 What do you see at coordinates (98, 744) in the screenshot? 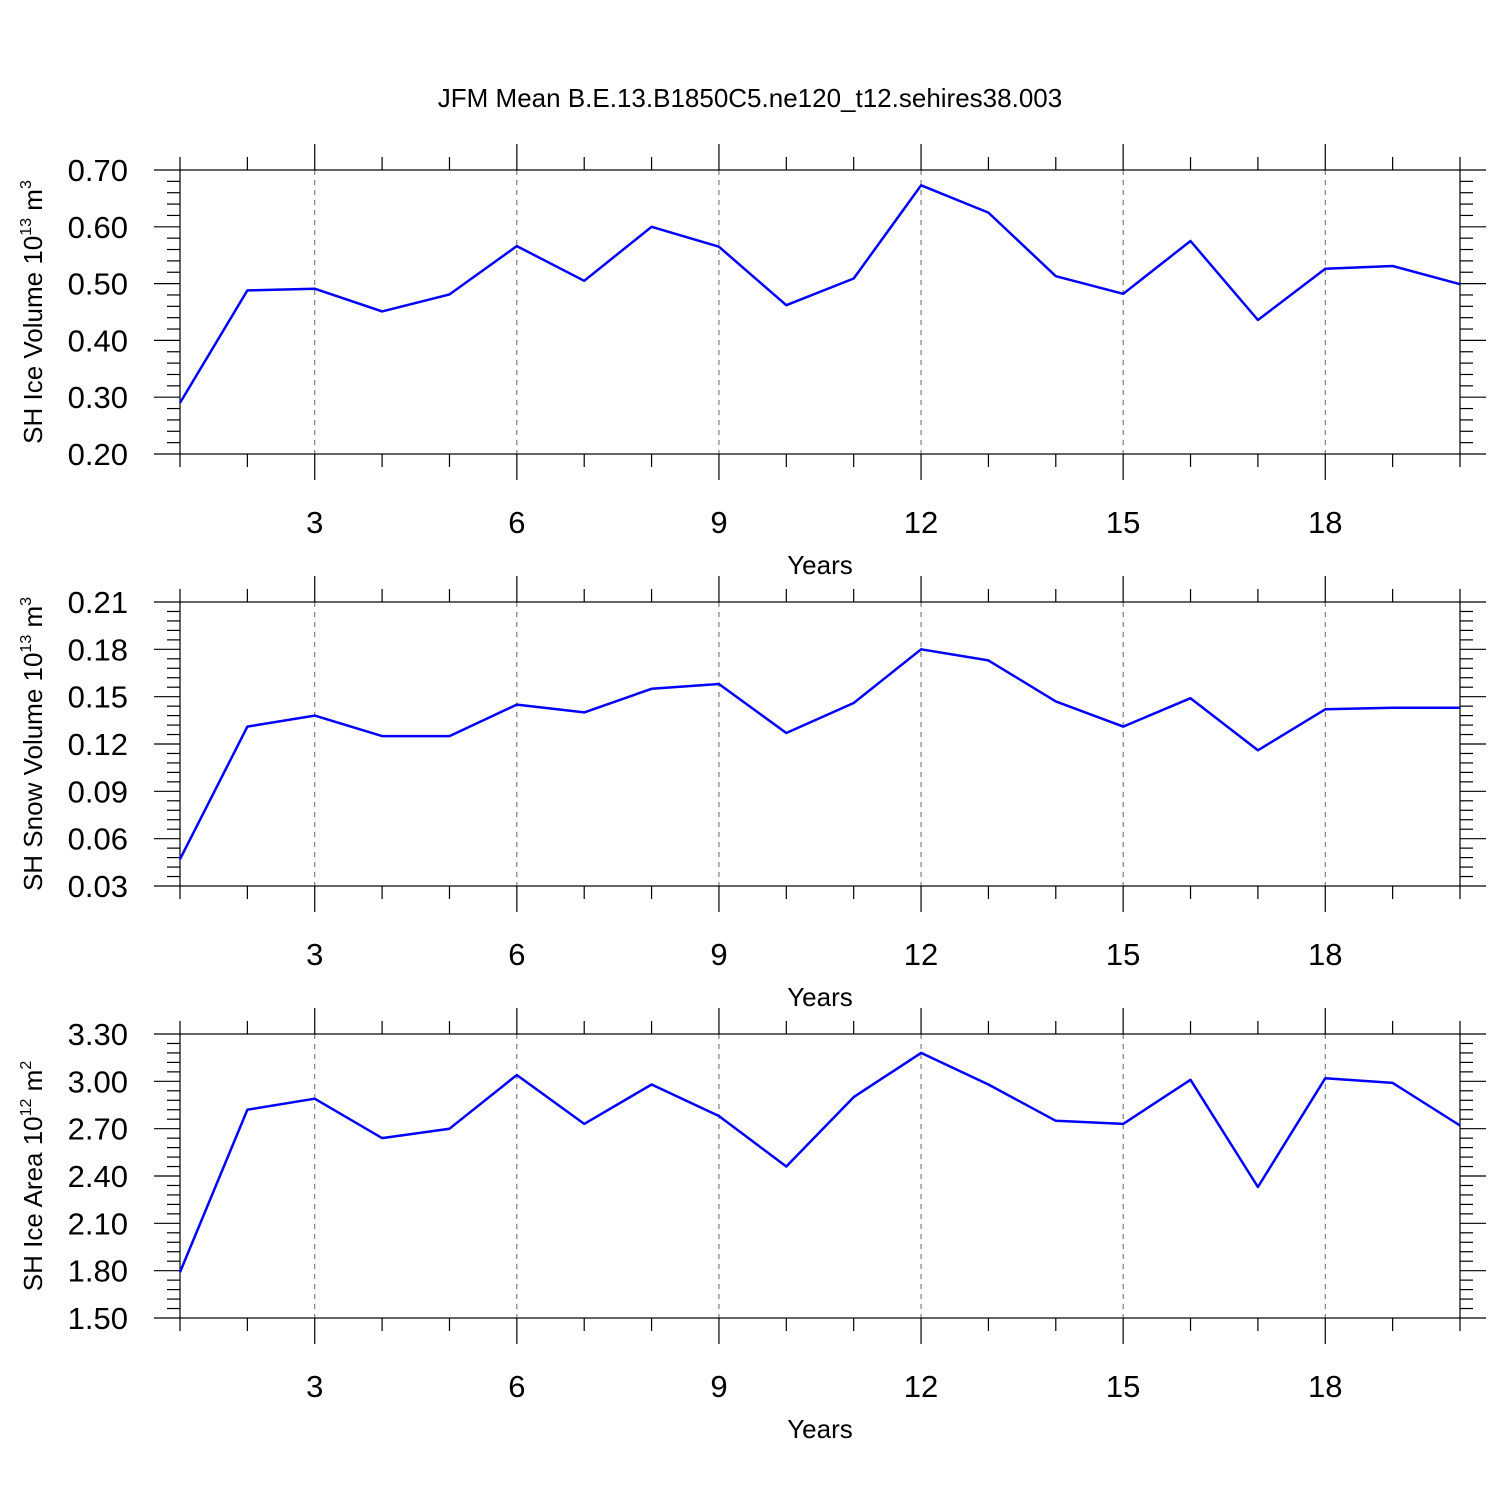
I see `y-tick-label: 0.12` at bounding box center [98, 744].